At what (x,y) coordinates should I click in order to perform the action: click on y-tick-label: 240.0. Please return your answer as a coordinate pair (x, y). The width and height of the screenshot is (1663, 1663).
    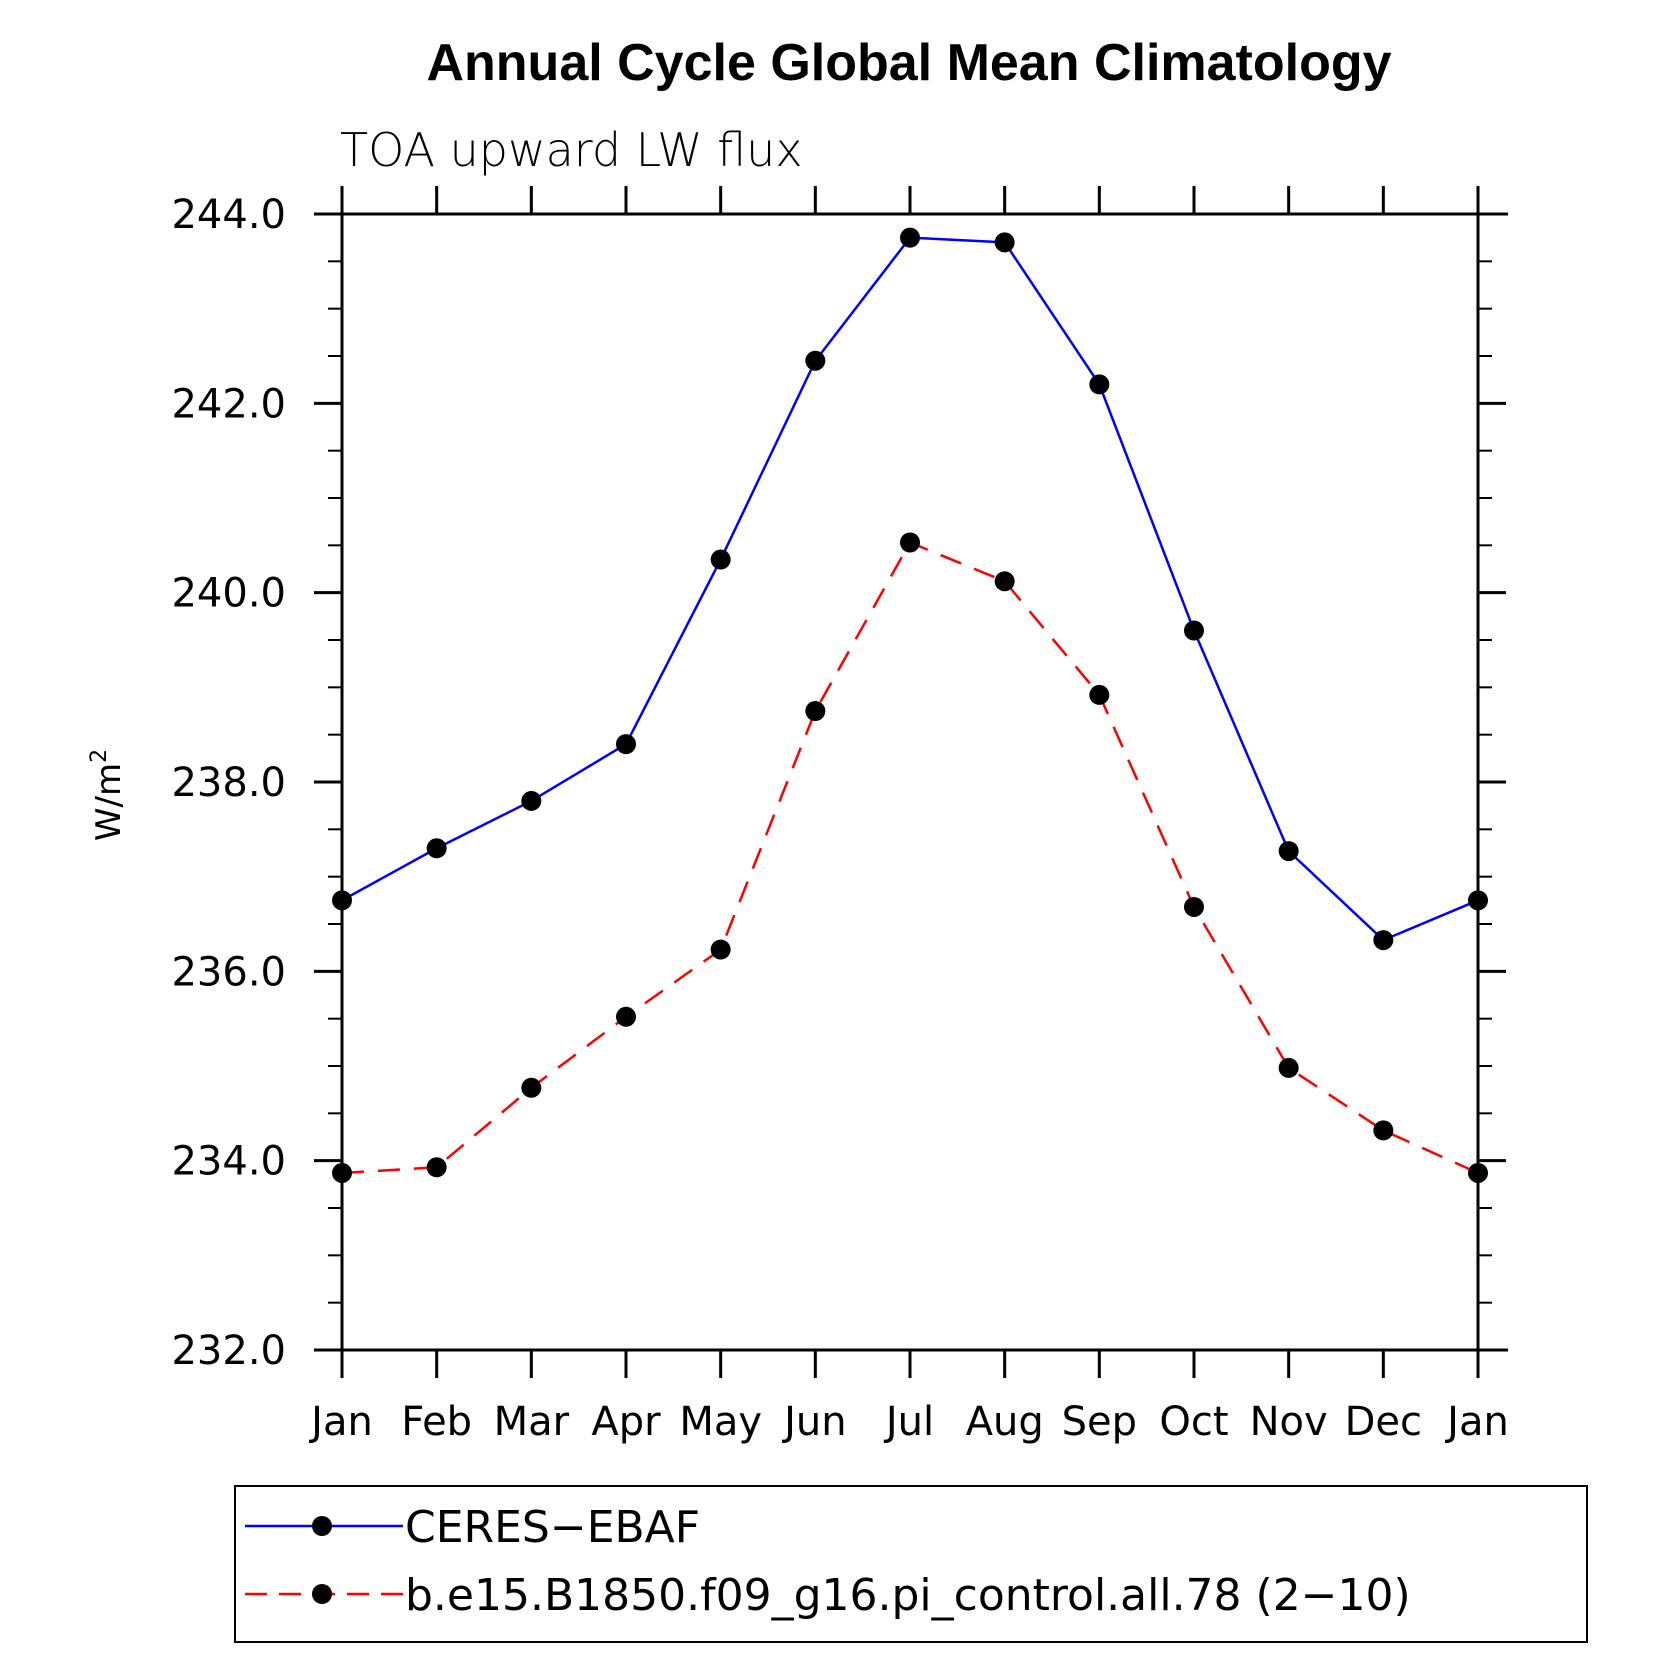
    Looking at the image, I should click on (228, 594).